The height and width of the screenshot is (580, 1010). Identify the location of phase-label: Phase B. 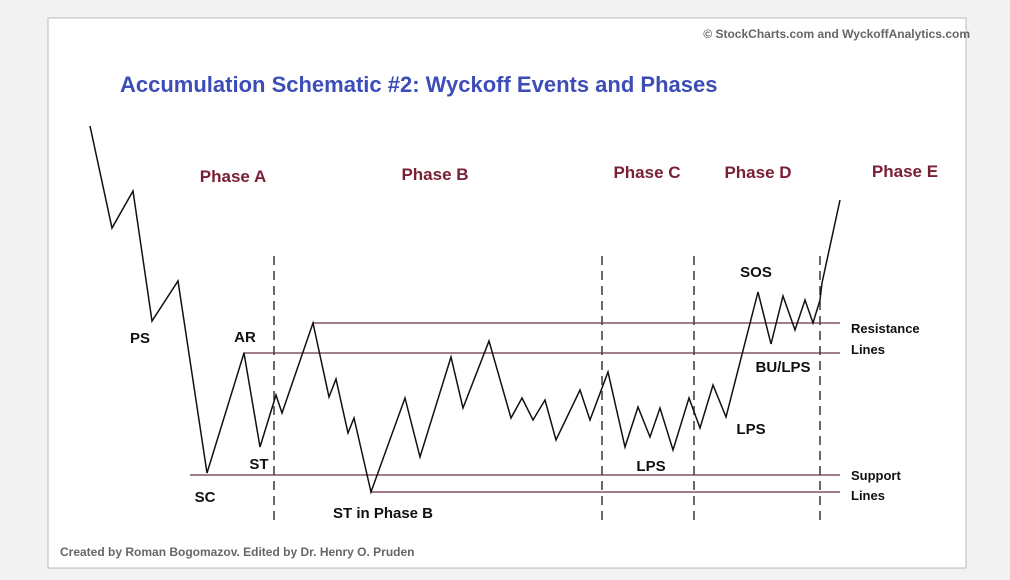
(434, 174).